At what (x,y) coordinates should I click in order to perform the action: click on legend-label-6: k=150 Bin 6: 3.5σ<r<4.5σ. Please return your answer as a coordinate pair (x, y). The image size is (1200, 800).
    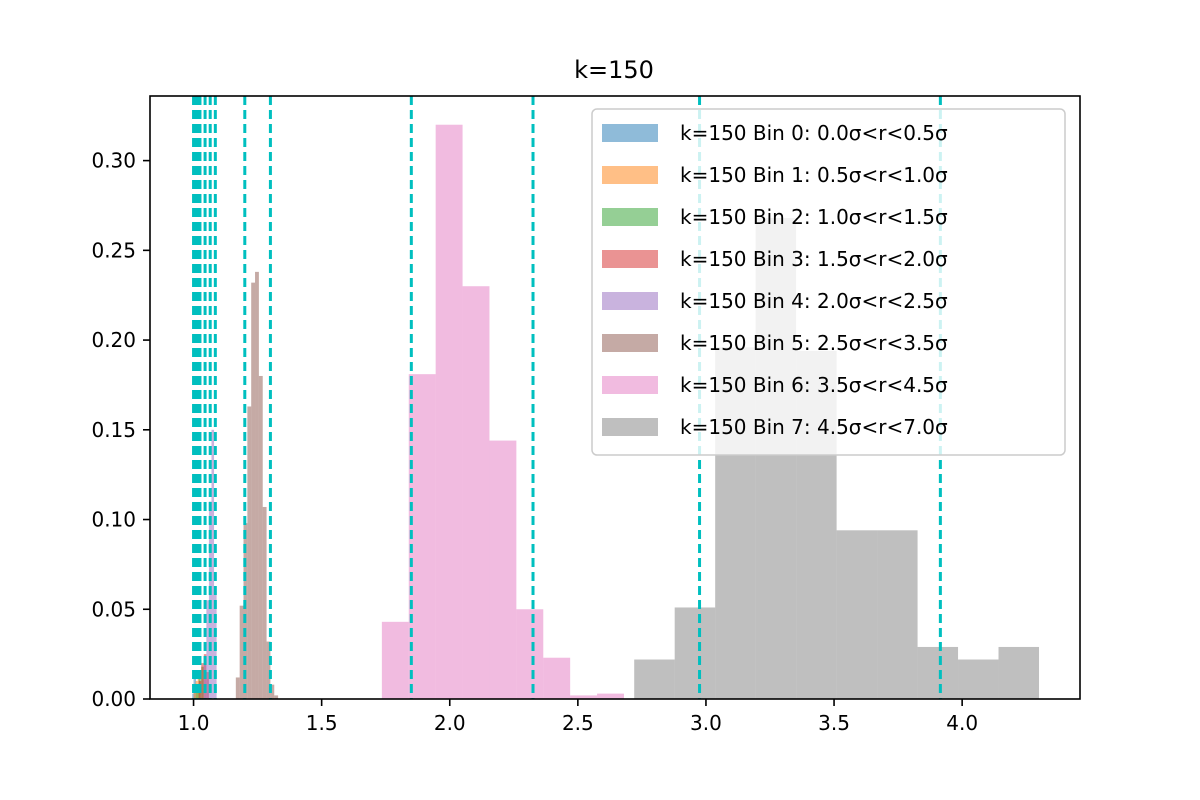
    Looking at the image, I should click on (814, 385).